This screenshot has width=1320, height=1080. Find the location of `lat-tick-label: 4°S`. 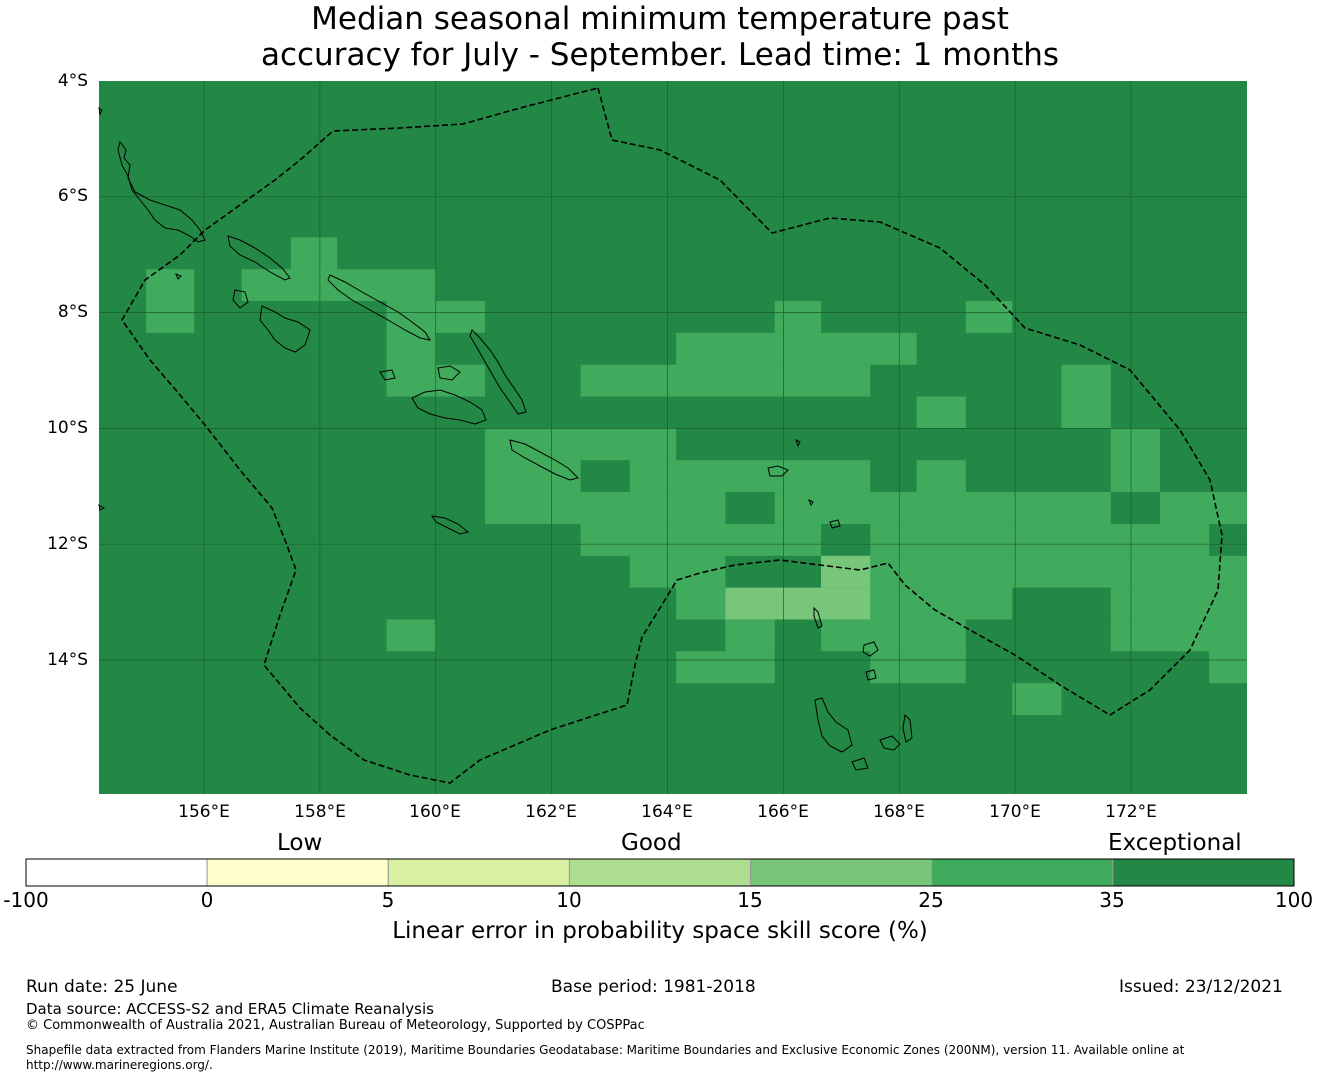

lat-tick-label: 4°S is located at coordinates (72, 81).